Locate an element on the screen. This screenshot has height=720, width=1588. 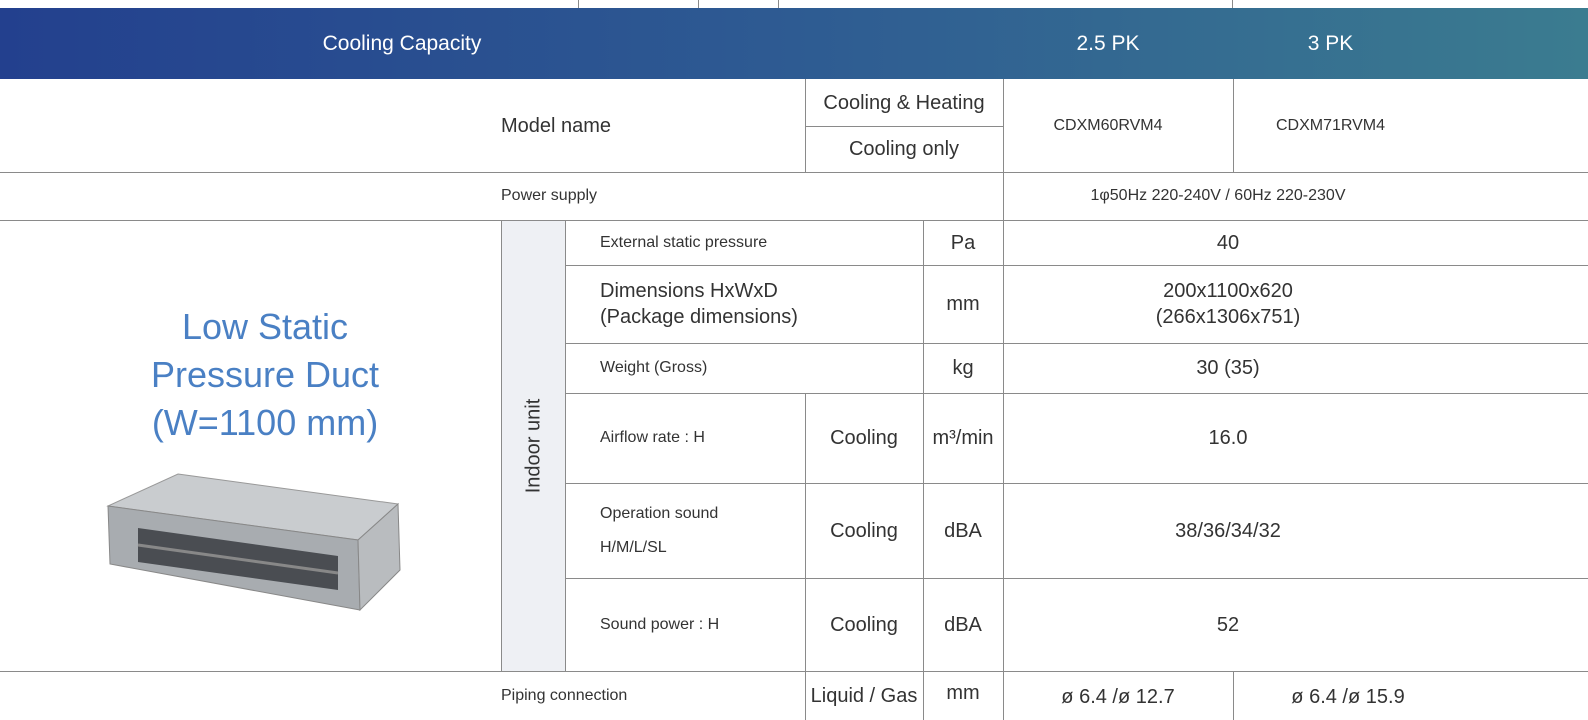
power-value: 1φ50Hz 220-240V / 60Hz 220-230V is located at coordinates (1218, 195).